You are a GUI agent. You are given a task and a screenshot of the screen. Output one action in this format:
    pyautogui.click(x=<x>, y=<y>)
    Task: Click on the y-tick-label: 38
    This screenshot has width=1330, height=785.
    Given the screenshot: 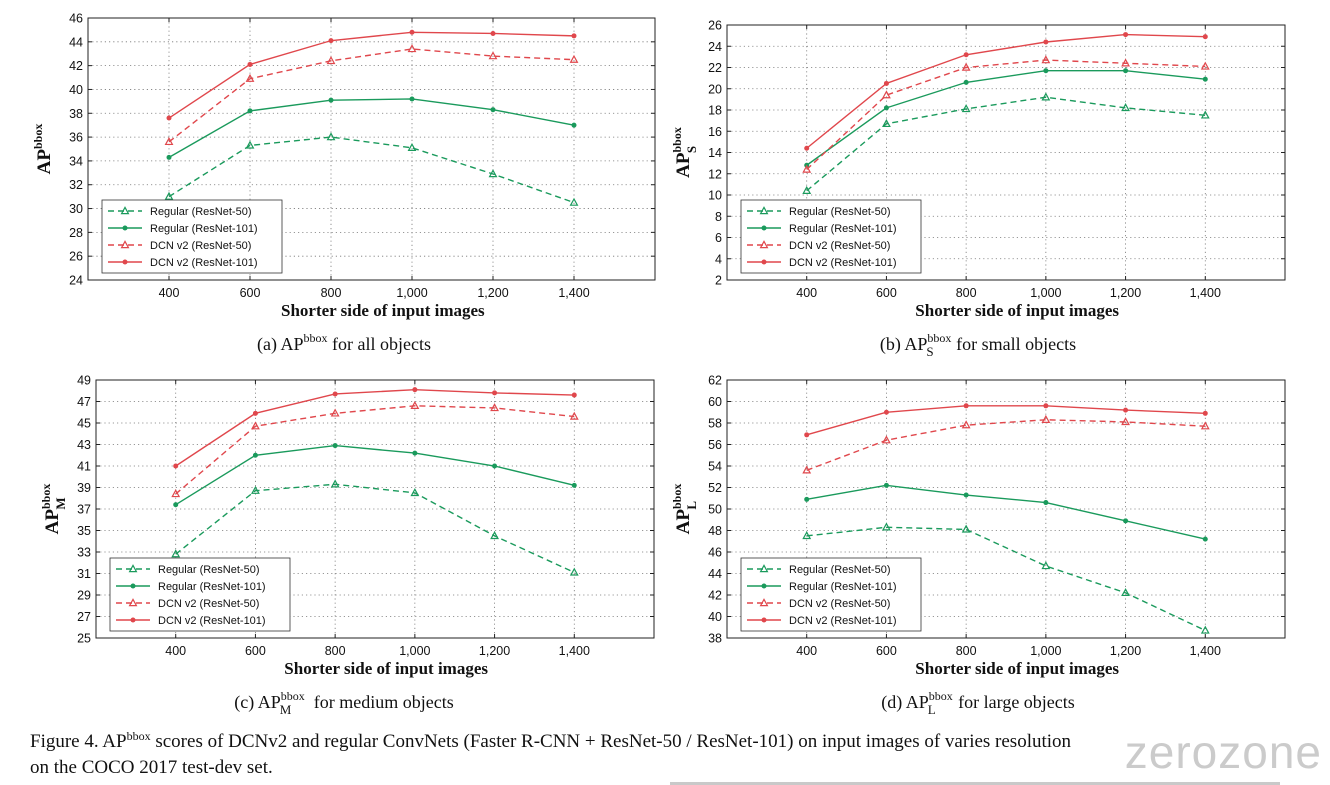 What is the action you would take?
    pyautogui.click(x=715, y=639)
    